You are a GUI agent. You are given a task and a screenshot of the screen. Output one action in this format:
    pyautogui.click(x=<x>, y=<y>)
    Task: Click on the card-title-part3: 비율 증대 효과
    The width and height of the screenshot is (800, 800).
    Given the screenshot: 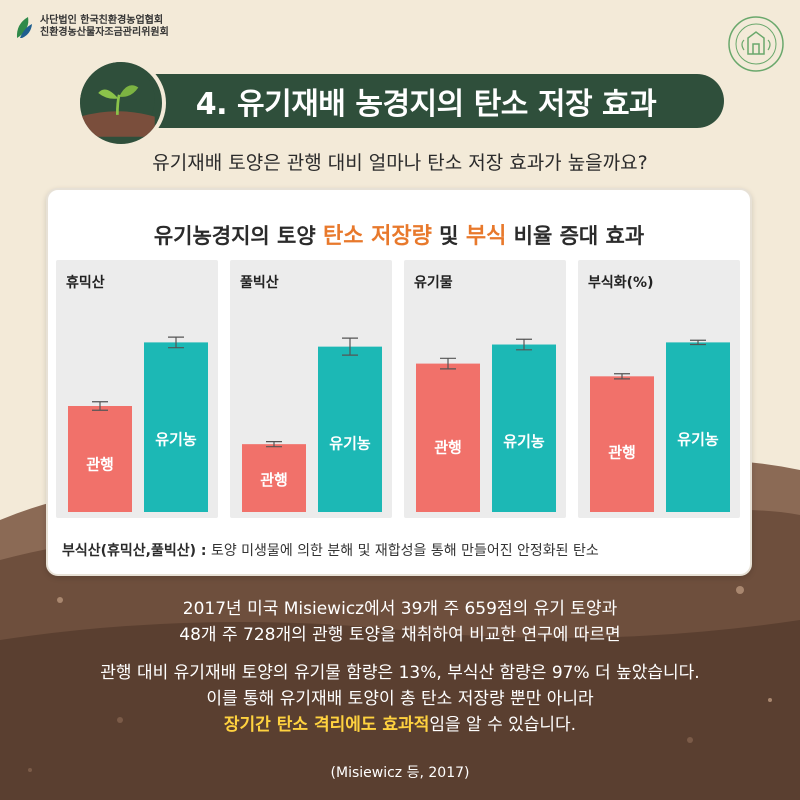 What is the action you would take?
    pyautogui.click(x=575, y=236)
    